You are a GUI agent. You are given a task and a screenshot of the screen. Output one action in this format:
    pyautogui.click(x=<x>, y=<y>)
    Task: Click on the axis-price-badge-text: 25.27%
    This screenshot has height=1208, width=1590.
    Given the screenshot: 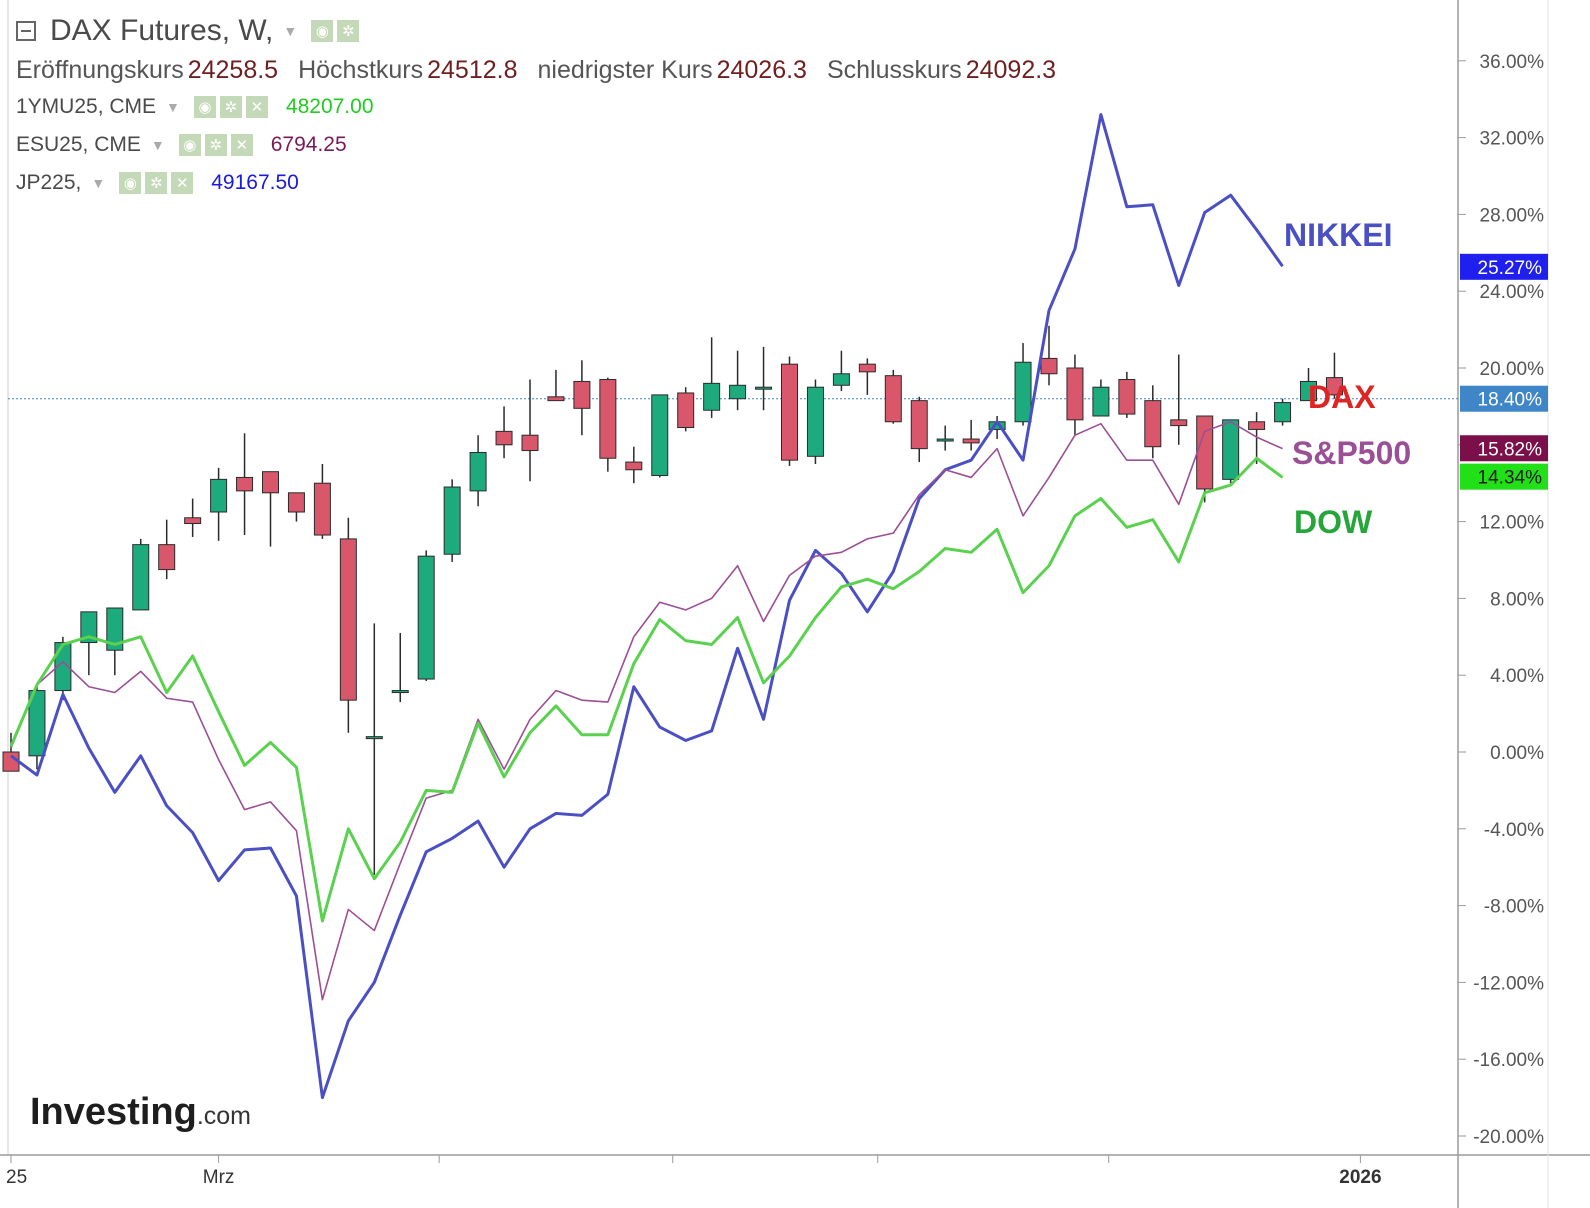 What is the action you would take?
    pyautogui.click(x=1510, y=268)
    